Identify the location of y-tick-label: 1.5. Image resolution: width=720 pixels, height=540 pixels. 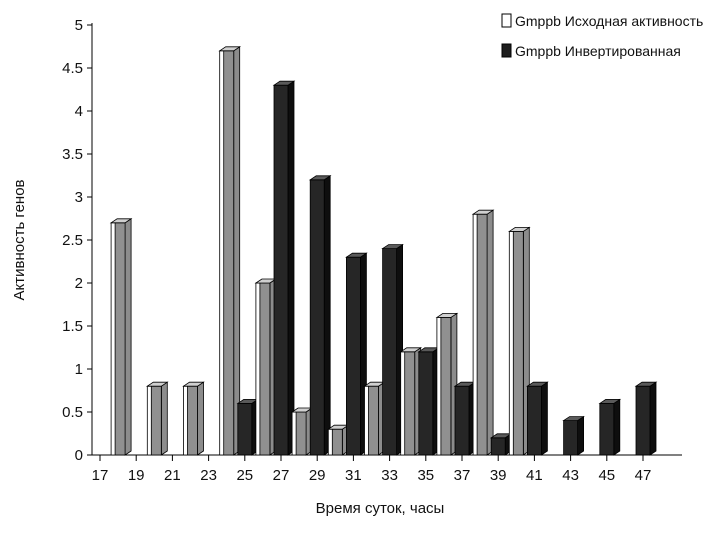
(72, 326).